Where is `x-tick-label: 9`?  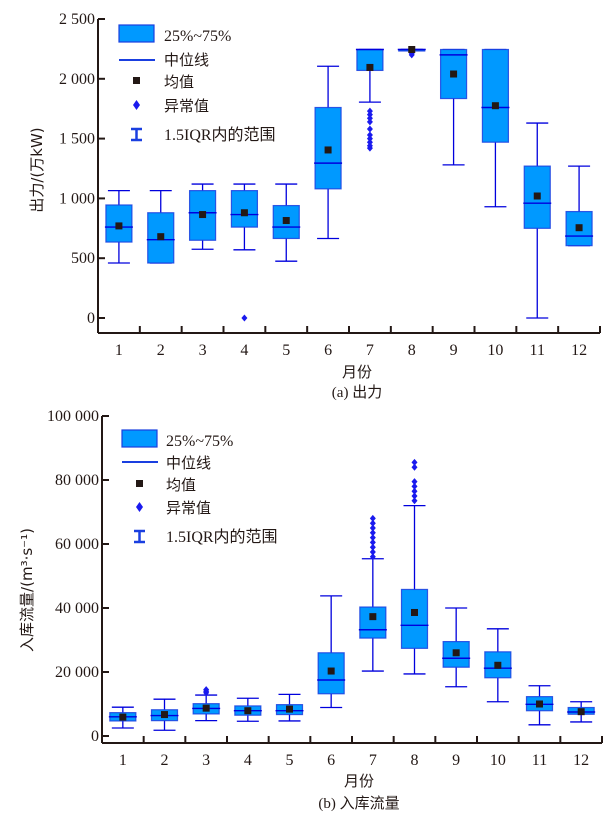
x-tick-label: 9 is located at coordinates (454, 350).